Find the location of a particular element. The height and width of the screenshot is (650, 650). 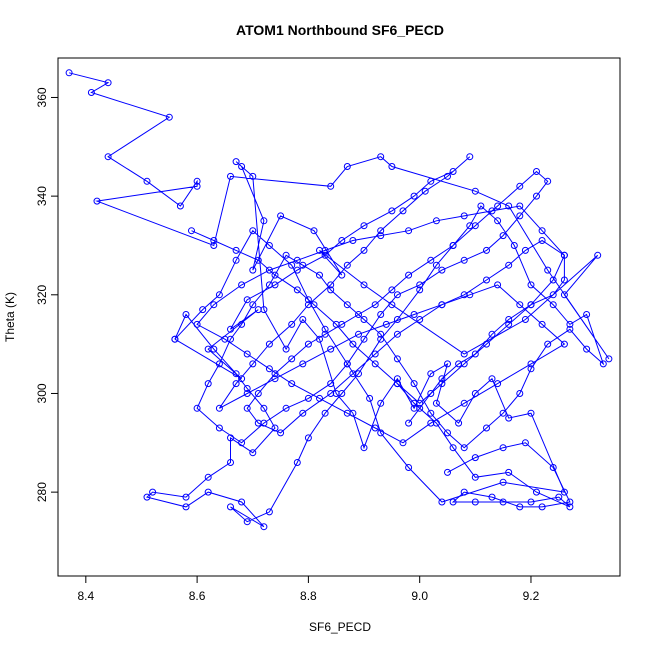

chart-title: ATOM1 Northbound SF6_PECD is located at coordinates (340, 30).